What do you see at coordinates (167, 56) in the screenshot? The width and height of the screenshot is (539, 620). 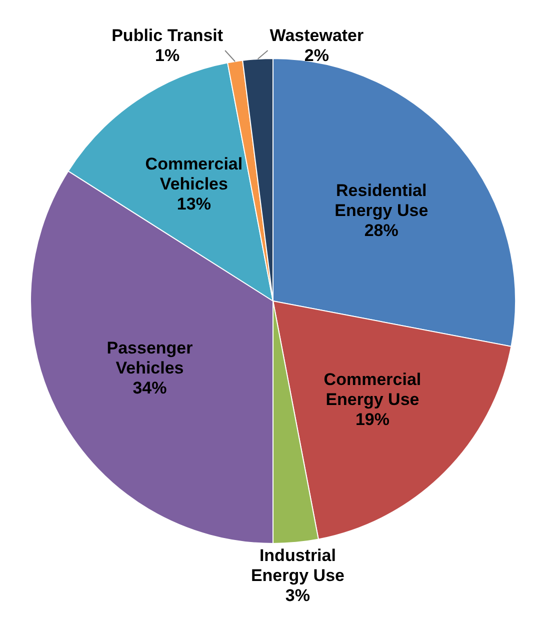 I see `data-label: 1%` at bounding box center [167, 56].